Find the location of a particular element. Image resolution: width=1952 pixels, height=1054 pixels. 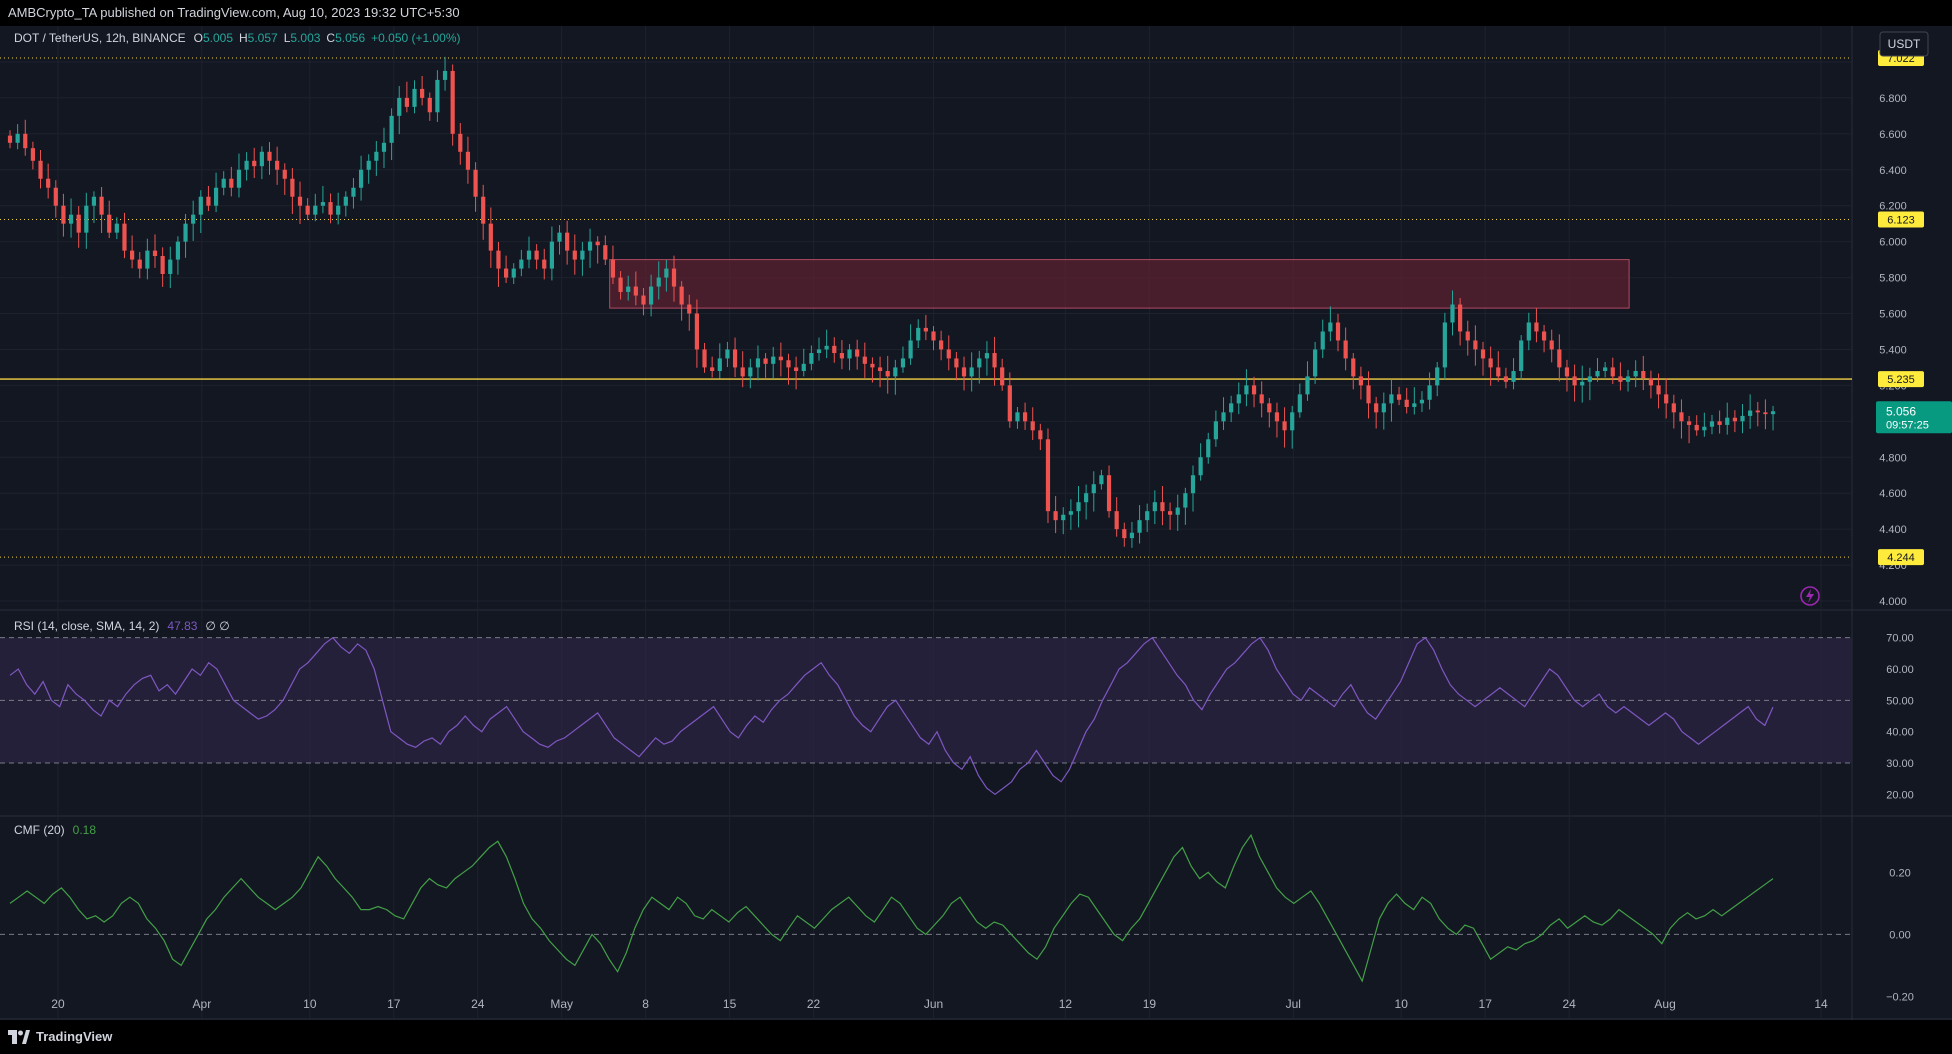

rsi-tick-label: 60.00 is located at coordinates (1900, 670).